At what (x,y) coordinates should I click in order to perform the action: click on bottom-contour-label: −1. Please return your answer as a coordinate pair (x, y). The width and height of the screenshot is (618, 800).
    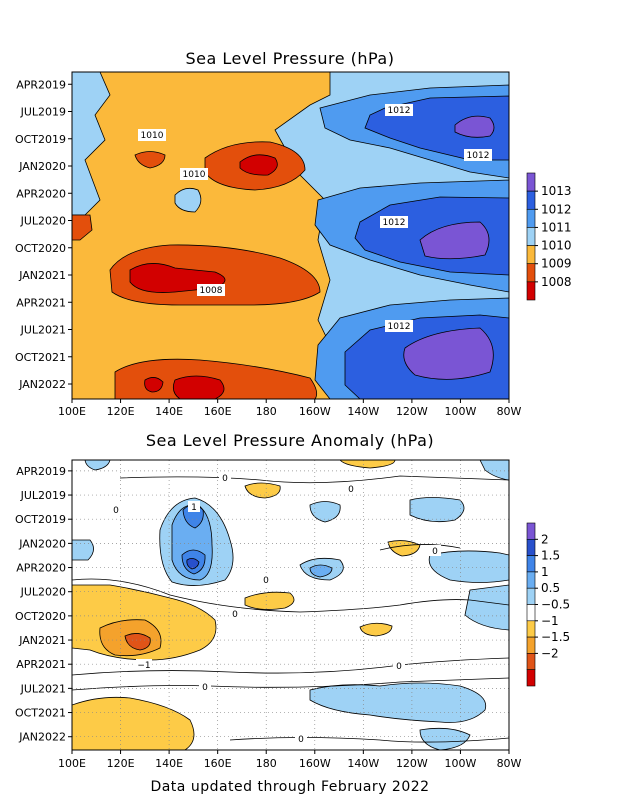
    Looking at the image, I should click on (143, 666).